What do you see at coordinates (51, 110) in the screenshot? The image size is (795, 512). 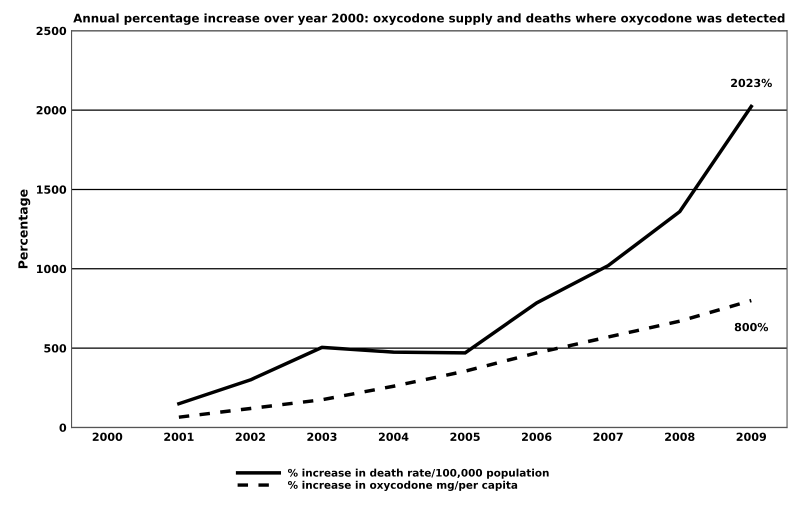 I see `y-tick-label: 2000` at bounding box center [51, 110].